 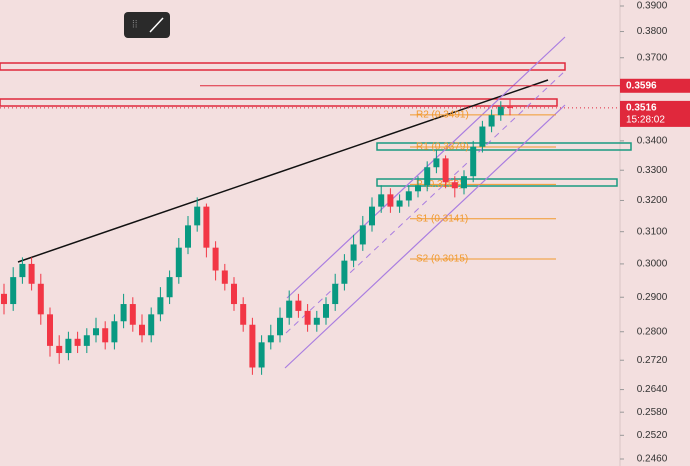 What do you see at coordinates (641, 108) in the screenshot?
I see `price-label: 0.3516` at bounding box center [641, 108].